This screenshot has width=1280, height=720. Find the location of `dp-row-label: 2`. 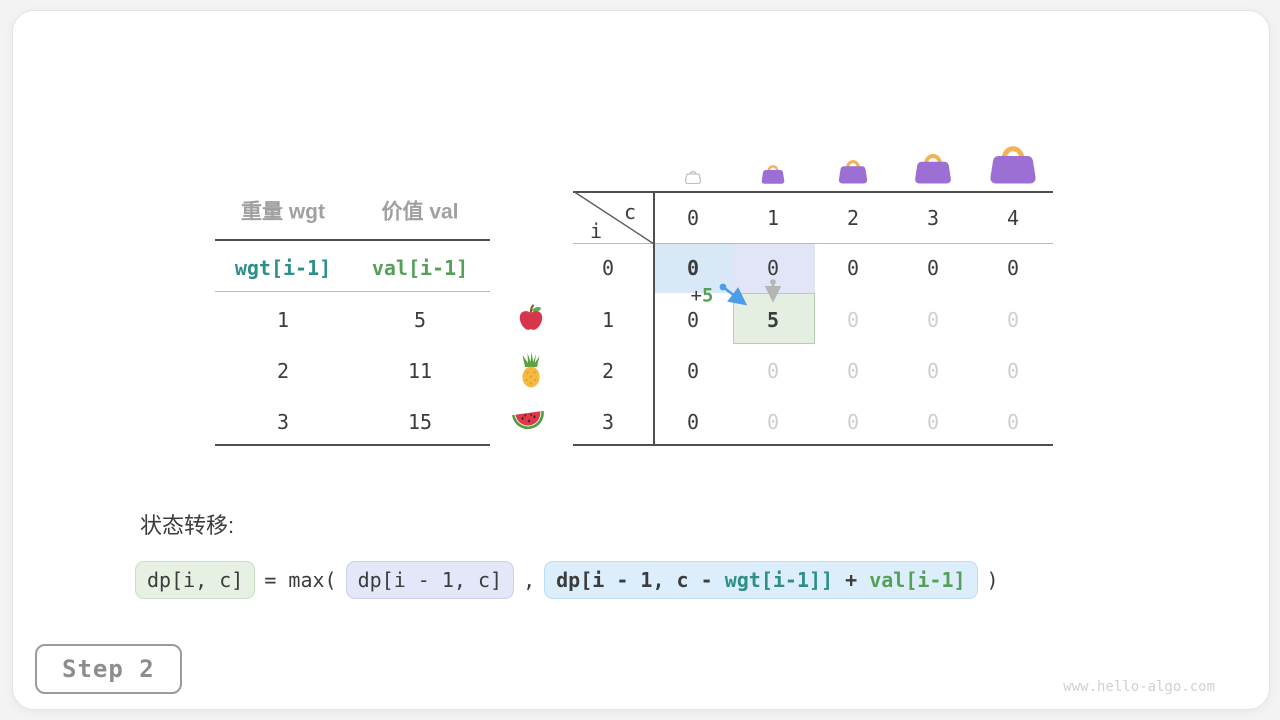

dp-row-label: 2 is located at coordinates (608, 371).